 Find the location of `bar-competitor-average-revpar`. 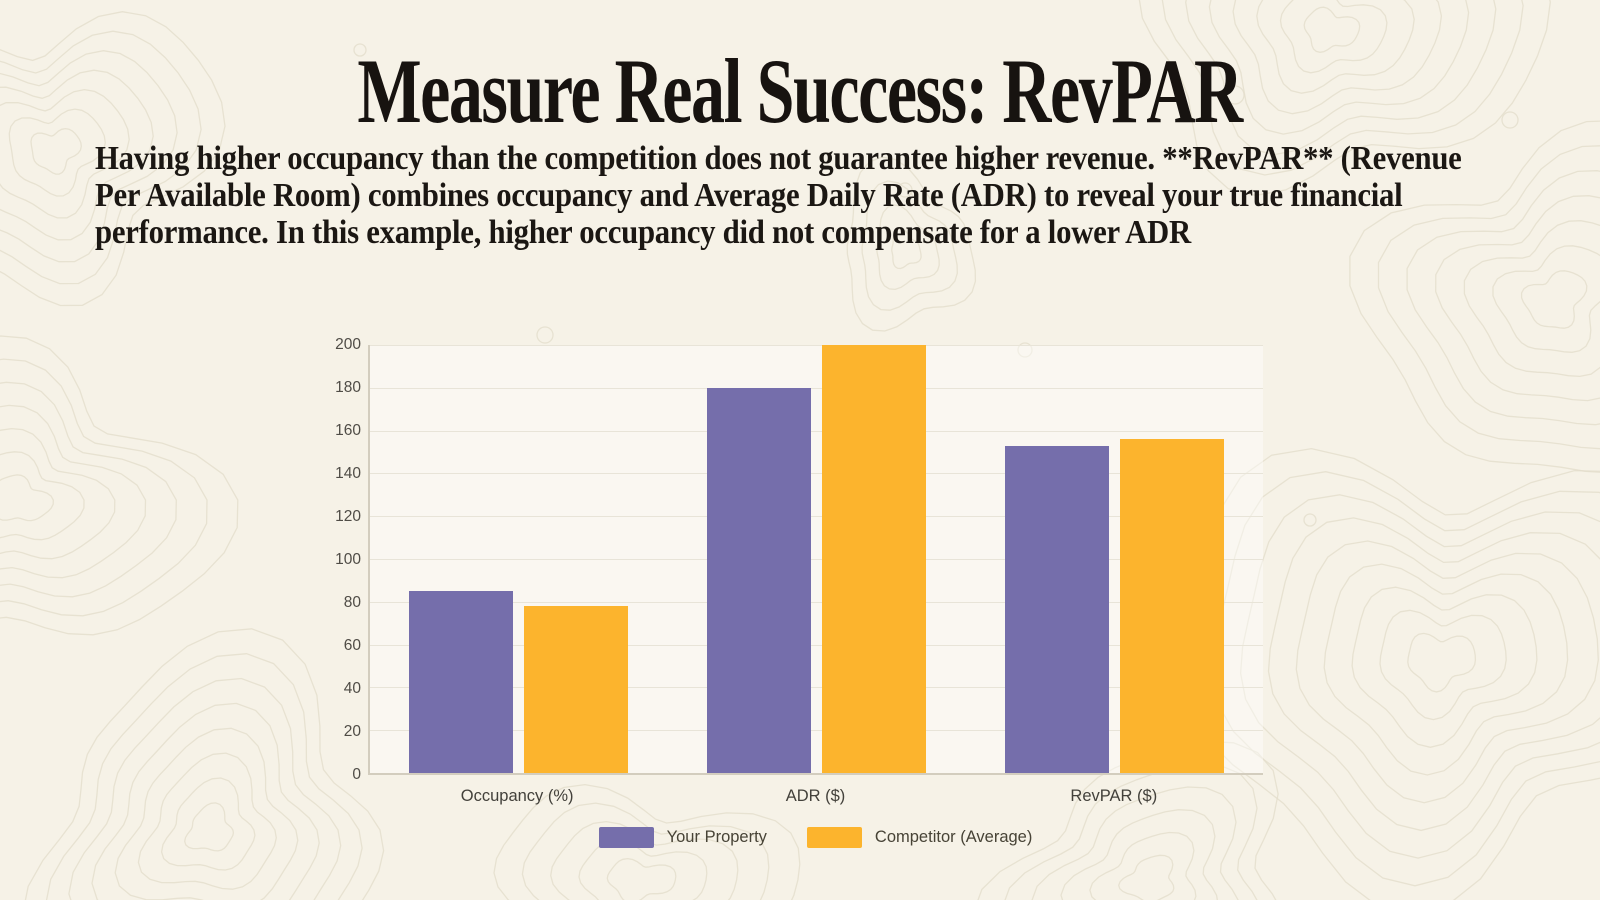

bar-competitor-average-revpar is located at coordinates (1171, 606).